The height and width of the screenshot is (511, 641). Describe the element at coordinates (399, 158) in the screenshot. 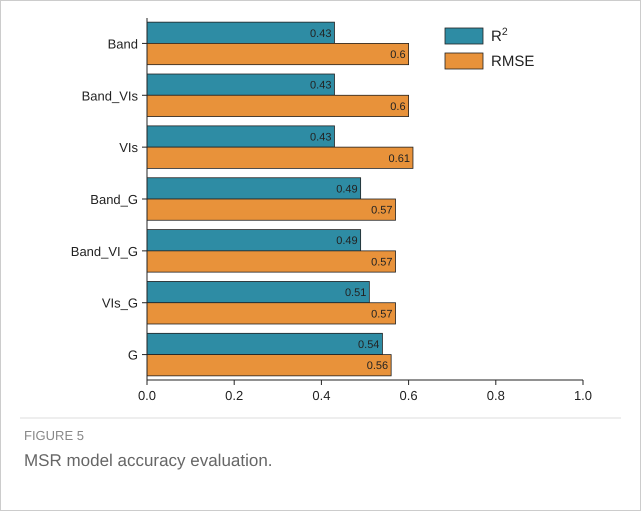

I see `data-label: 0.61` at that location.